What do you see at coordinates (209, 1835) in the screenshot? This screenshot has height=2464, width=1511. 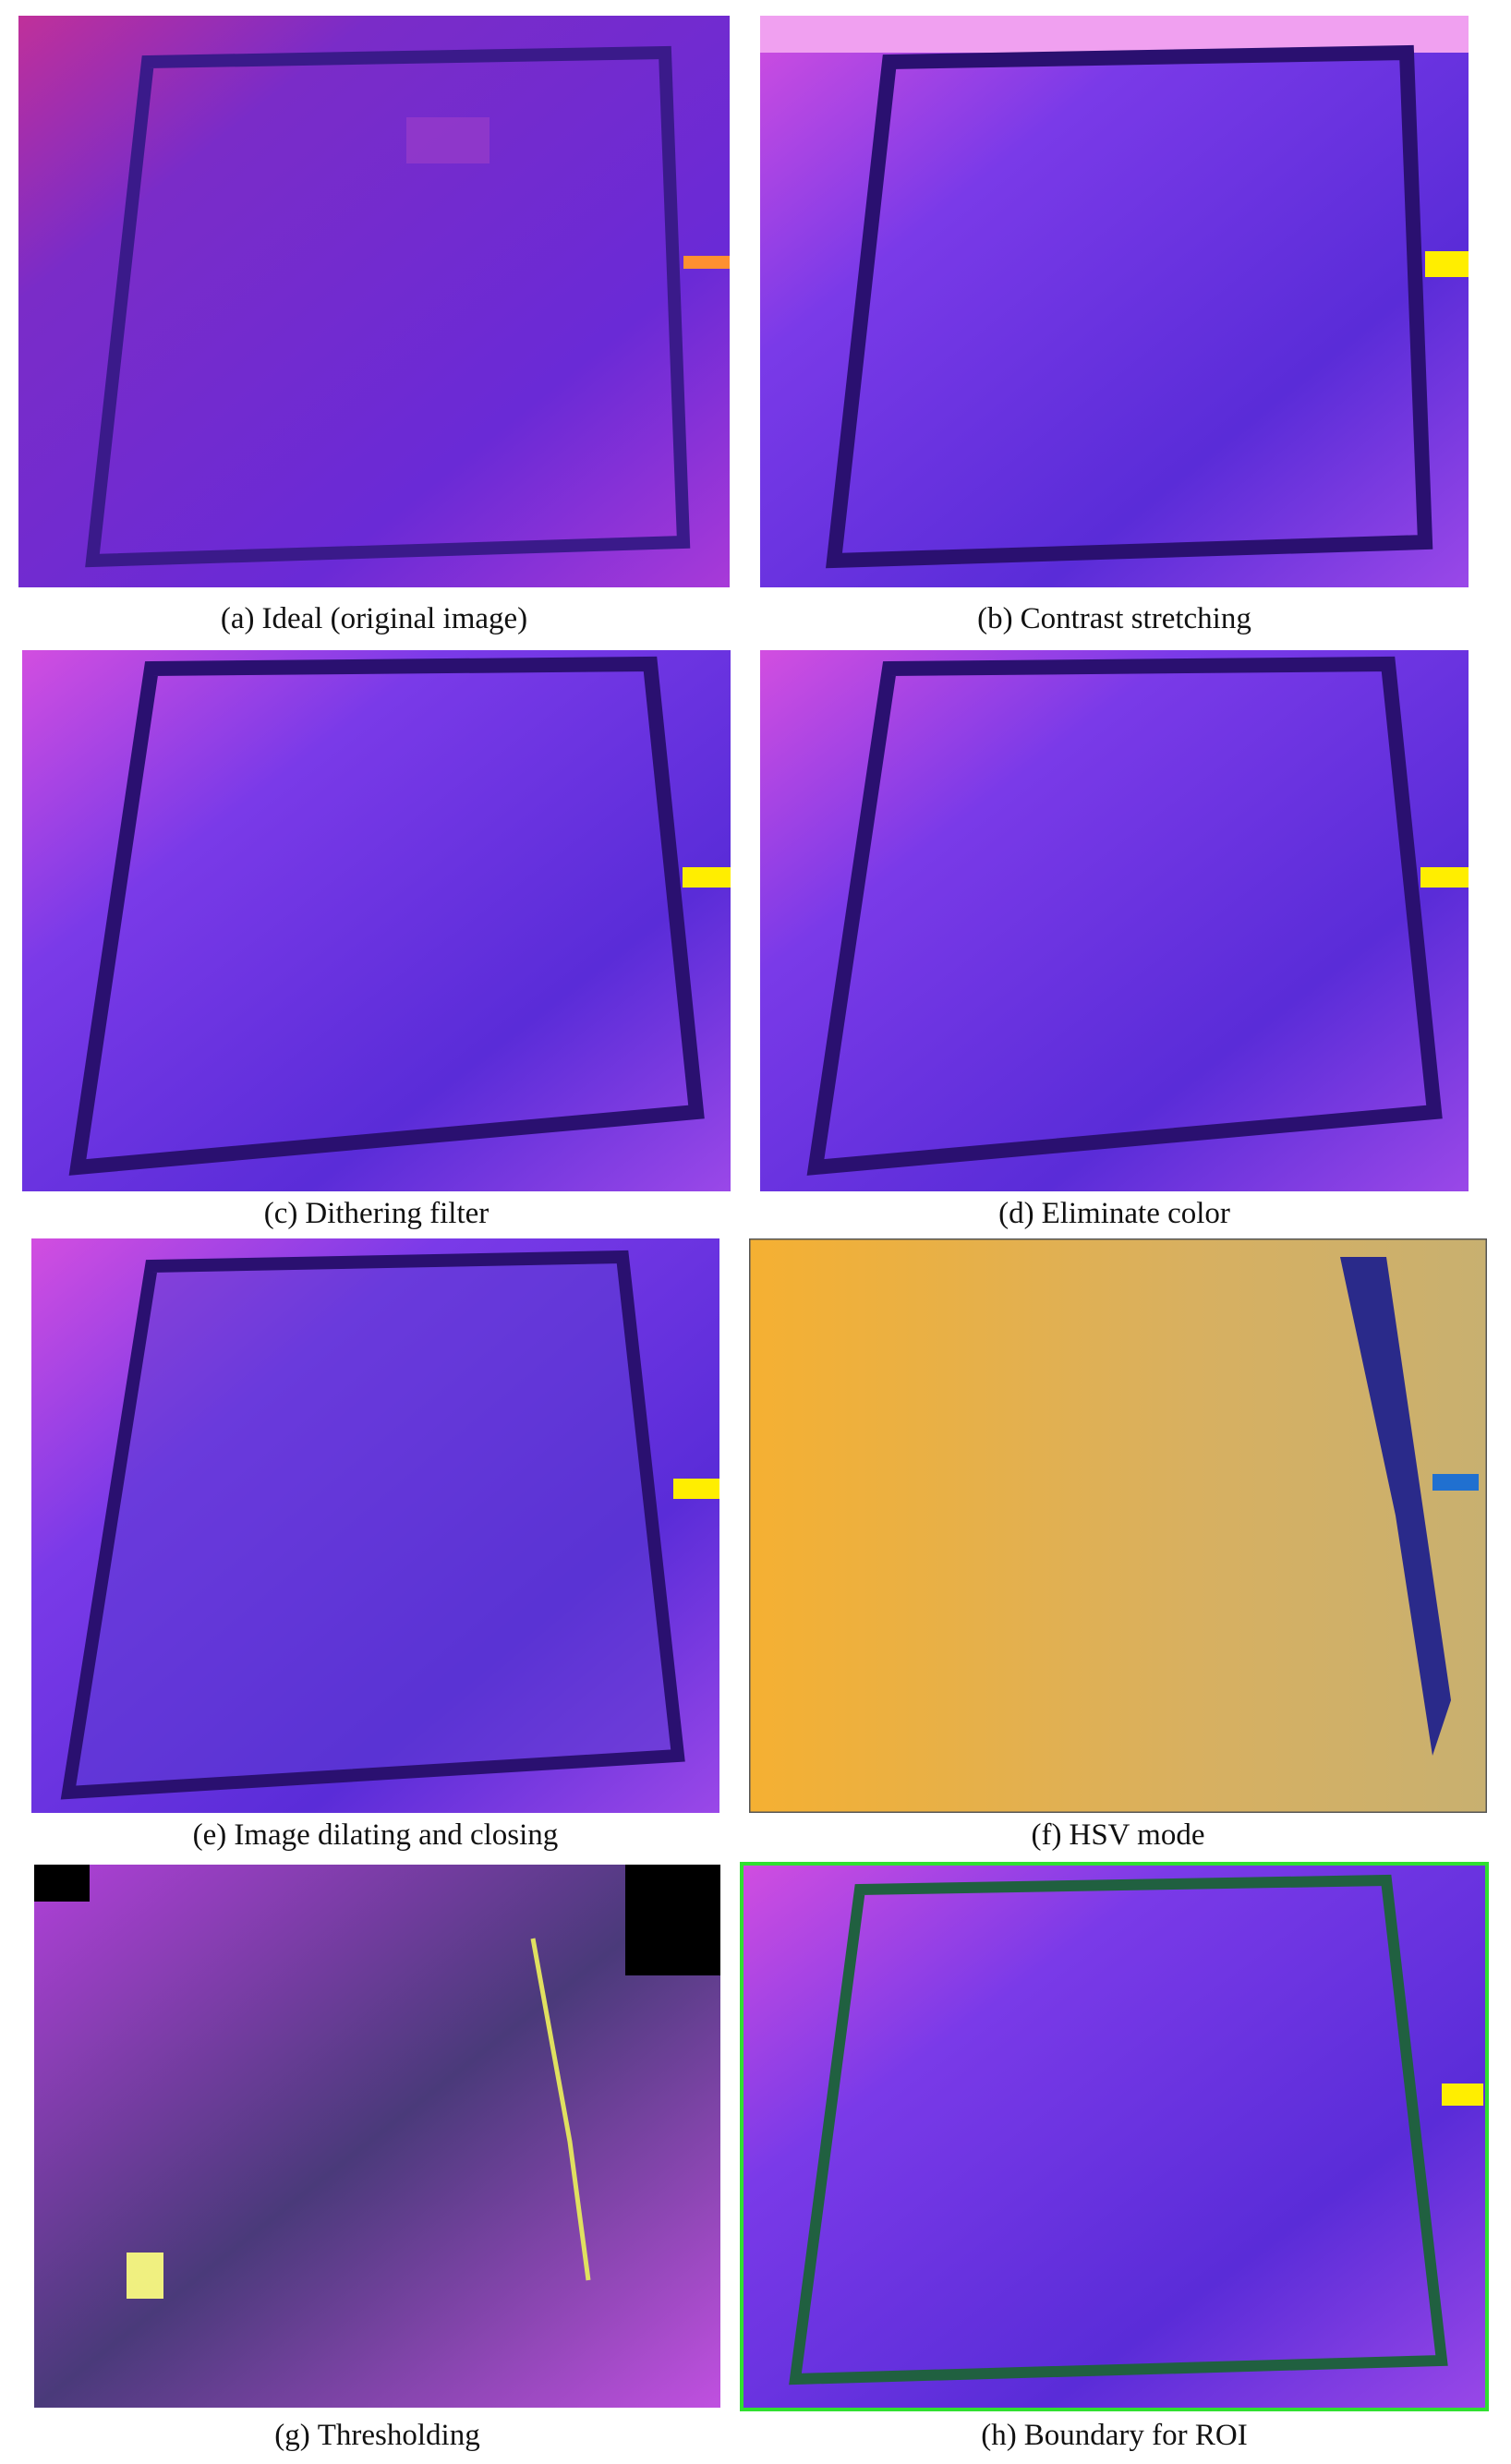 I see `panel-label: (e)` at bounding box center [209, 1835].